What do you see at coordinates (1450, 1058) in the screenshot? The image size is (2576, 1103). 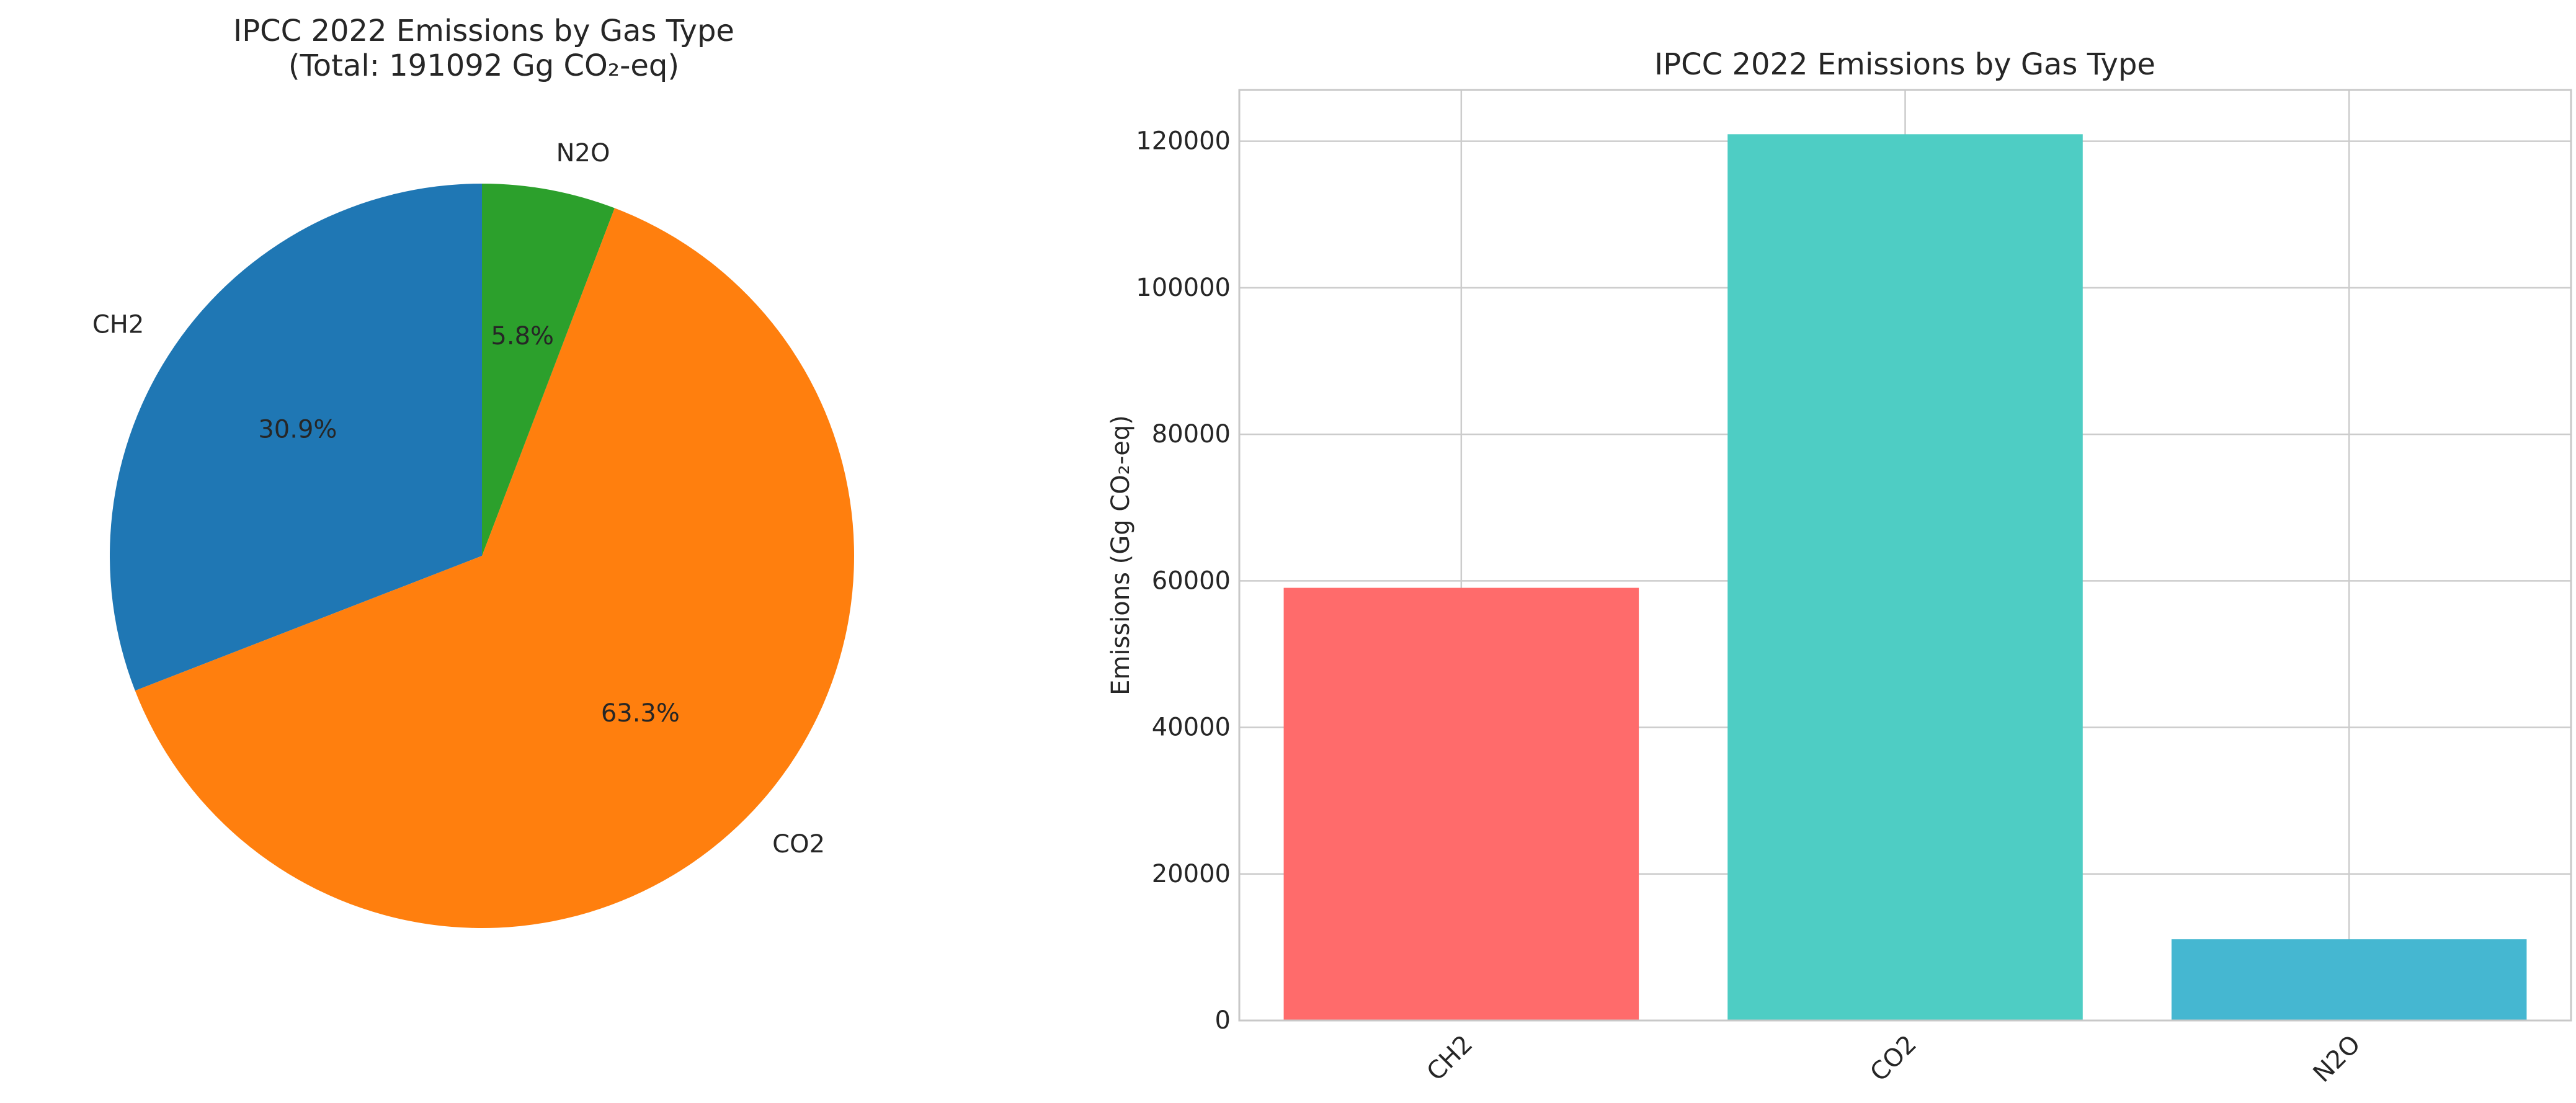 I see `x-tick-label-ch2: CH2` at bounding box center [1450, 1058].